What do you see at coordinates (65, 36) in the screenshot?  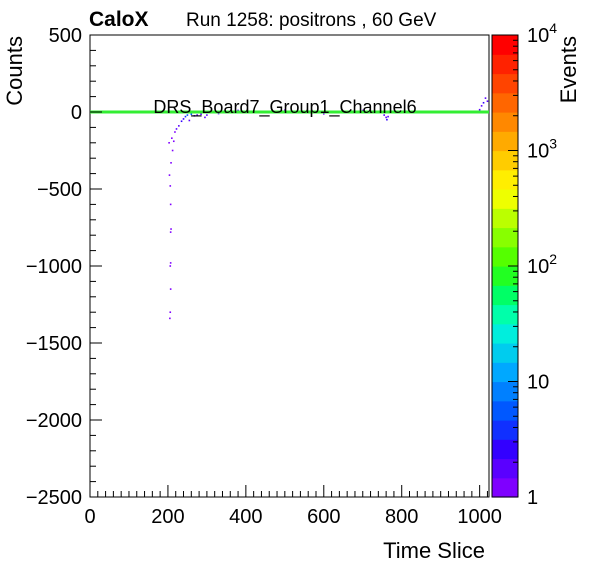 I see `y-tick-label: 500` at bounding box center [65, 36].